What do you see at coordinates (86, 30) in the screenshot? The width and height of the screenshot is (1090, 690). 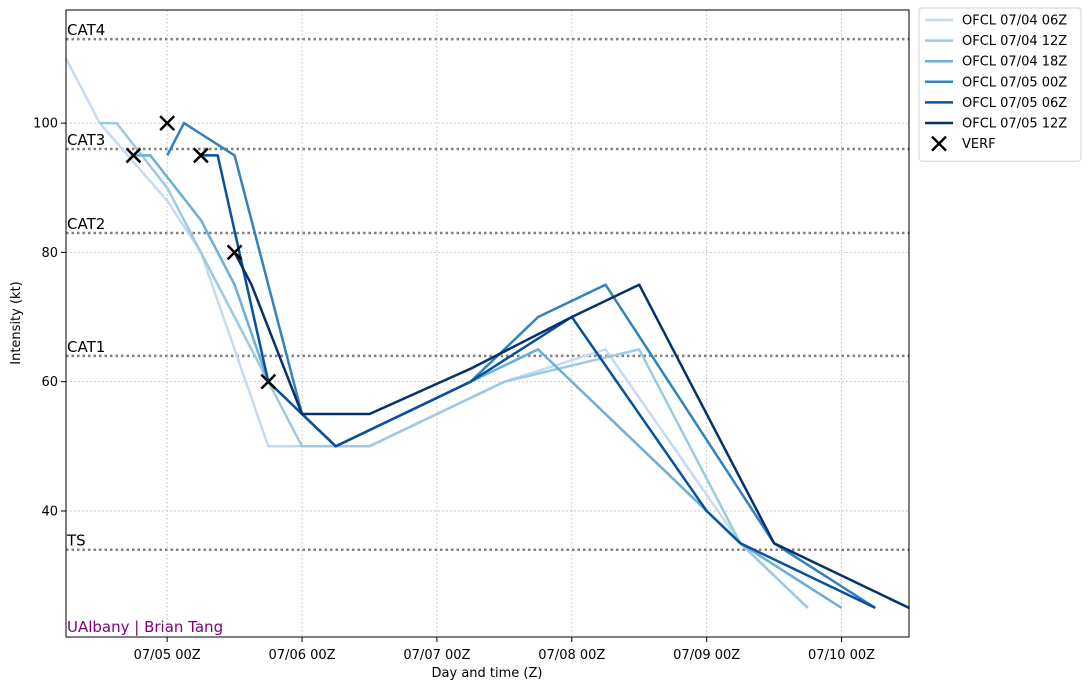 I see `threshold-label: CAT4` at bounding box center [86, 30].